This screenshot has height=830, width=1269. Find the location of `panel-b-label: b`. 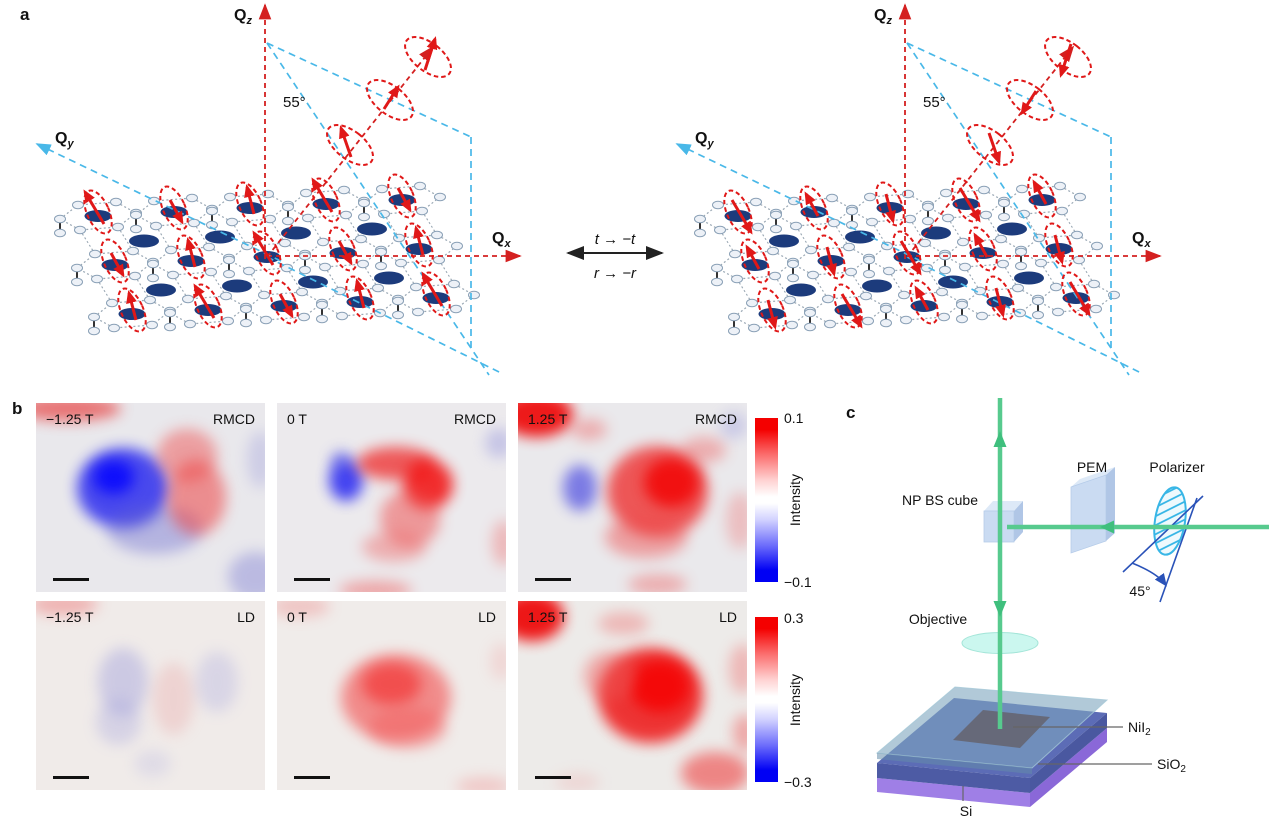

panel-b-label: b is located at coordinates (17, 408).